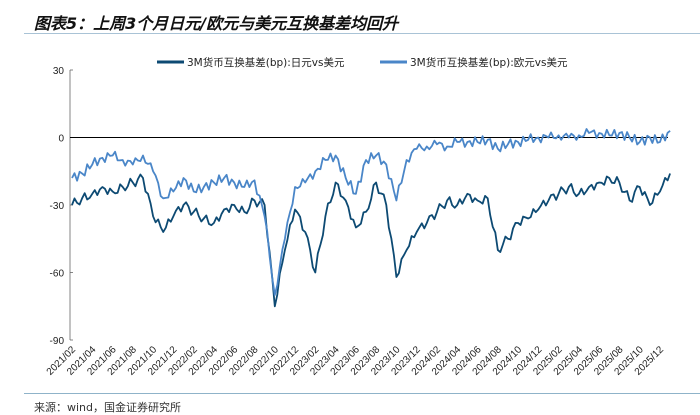 The image size is (700, 415). Describe the element at coordinates (266, 62) in the screenshot. I see `legend-label-jpy: 3M货币互换基差(bp):日元vs美元` at that location.